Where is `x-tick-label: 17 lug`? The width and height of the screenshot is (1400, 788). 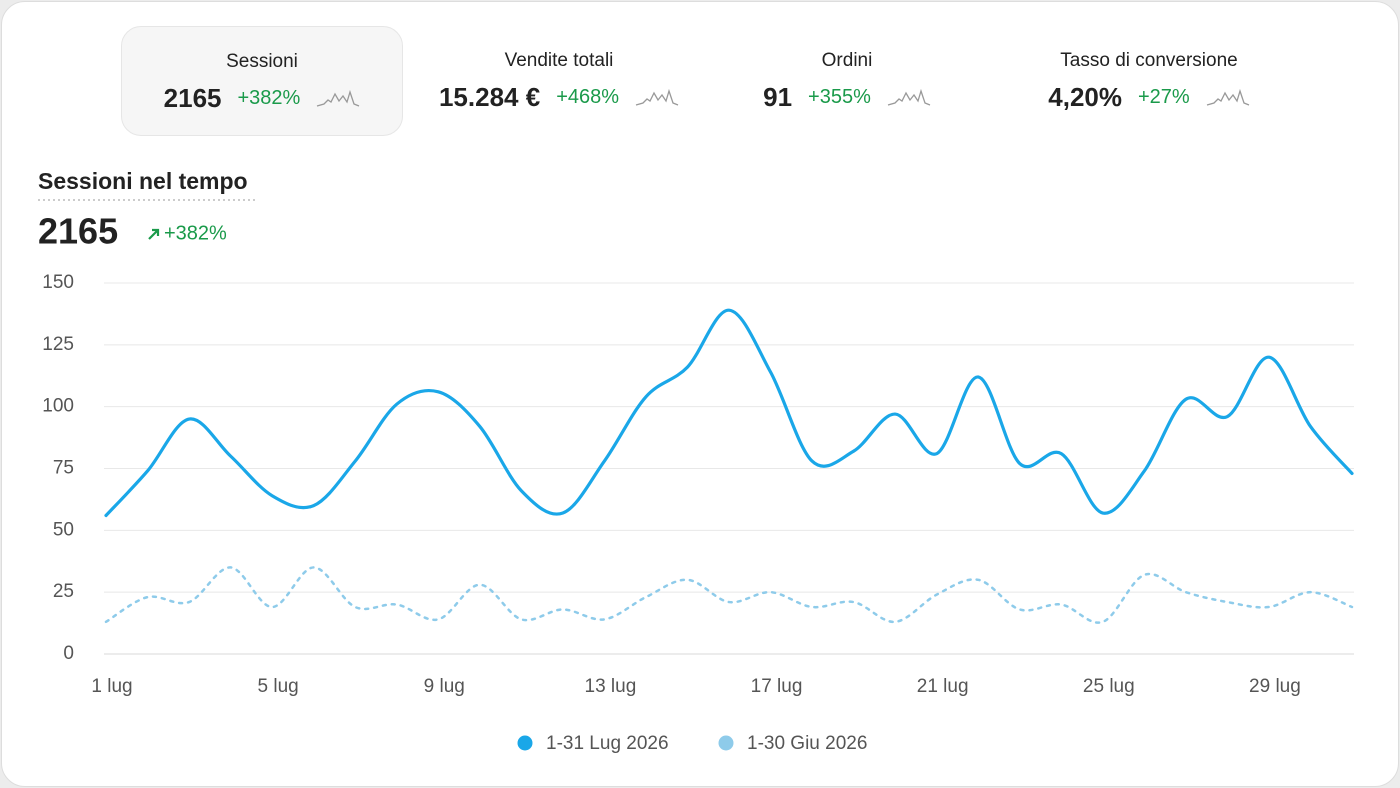 x-tick-label: 17 lug is located at coordinates (777, 686).